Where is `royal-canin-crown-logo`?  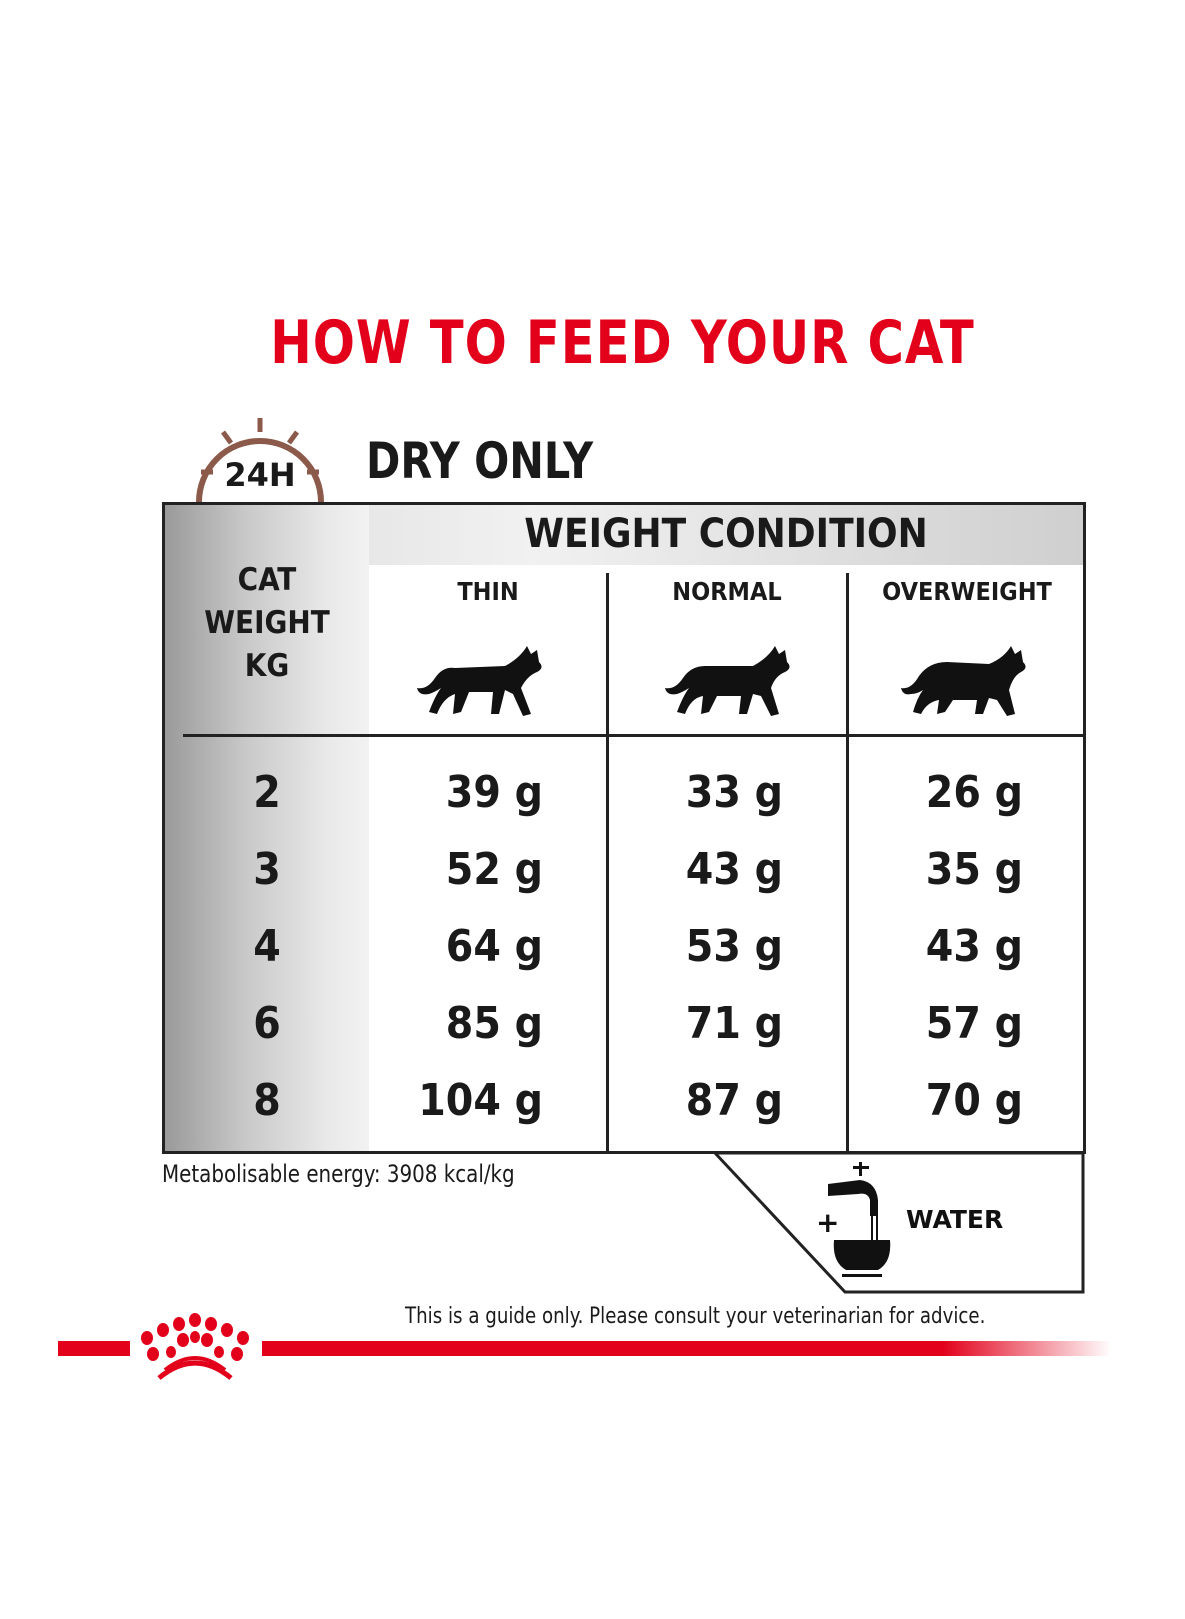 royal-canin-crown-logo is located at coordinates (195, 1346).